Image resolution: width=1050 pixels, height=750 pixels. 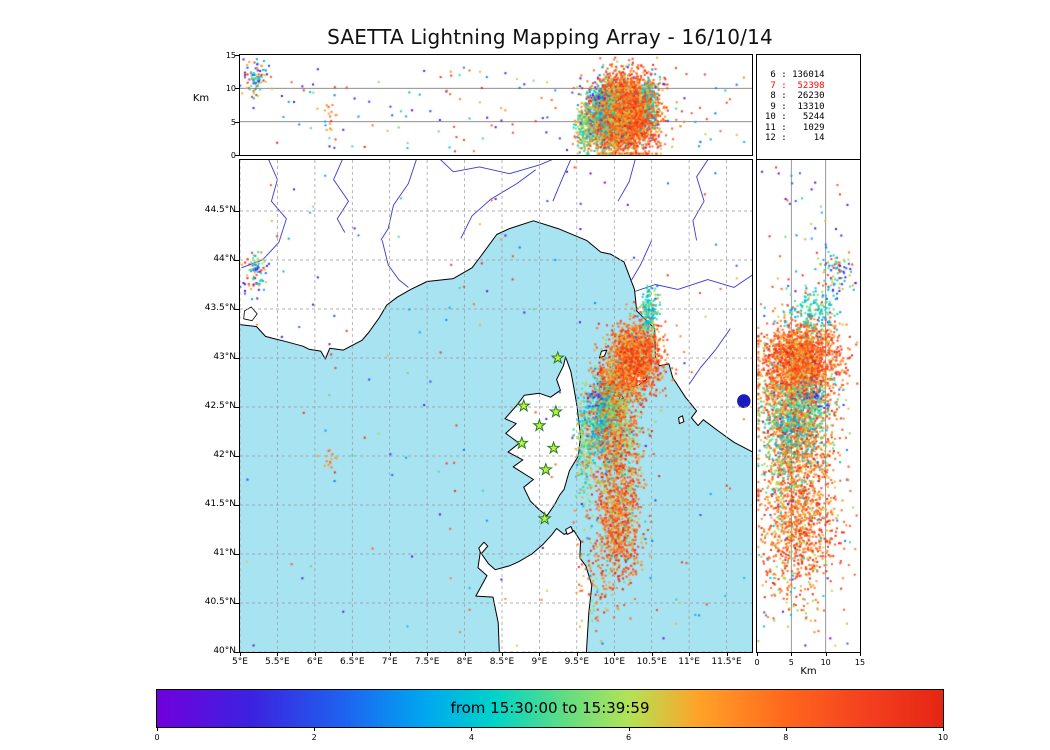 What do you see at coordinates (352, 662) in the screenshot?
I see `map-lon-tick-label: 6.5°E` at bounding box center [352, 662].